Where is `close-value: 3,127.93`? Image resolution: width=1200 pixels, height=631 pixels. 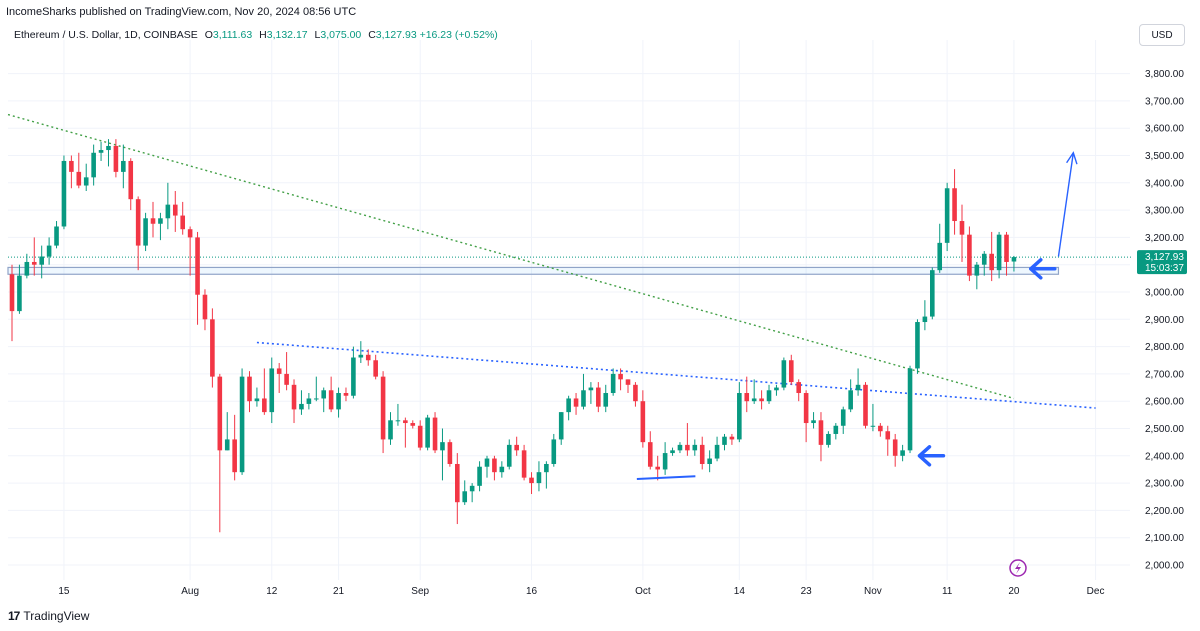 close-value: 3,127.93 is located at coordinates (396, 35).